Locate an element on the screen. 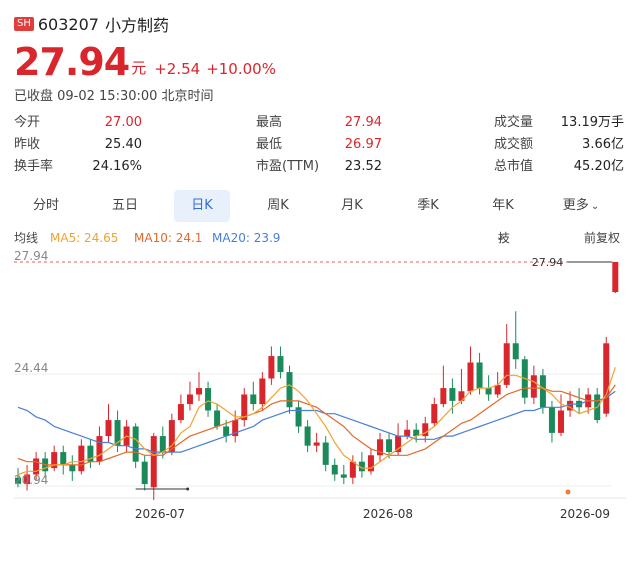  stat-value: 3.66亿 is located at coordinates (603, 144).